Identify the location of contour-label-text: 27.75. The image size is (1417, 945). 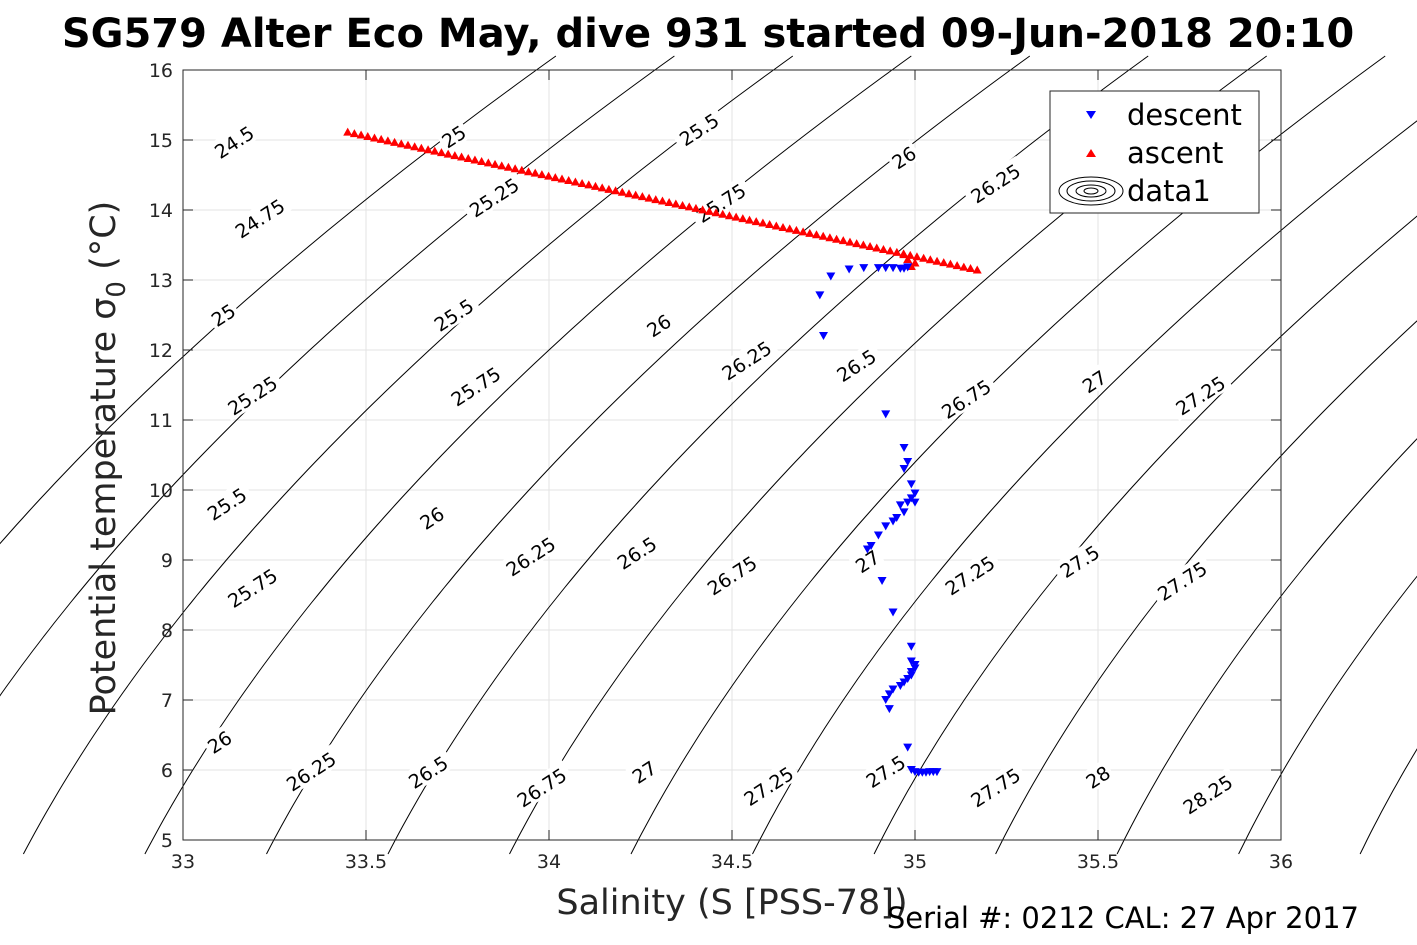
(1183, 582).